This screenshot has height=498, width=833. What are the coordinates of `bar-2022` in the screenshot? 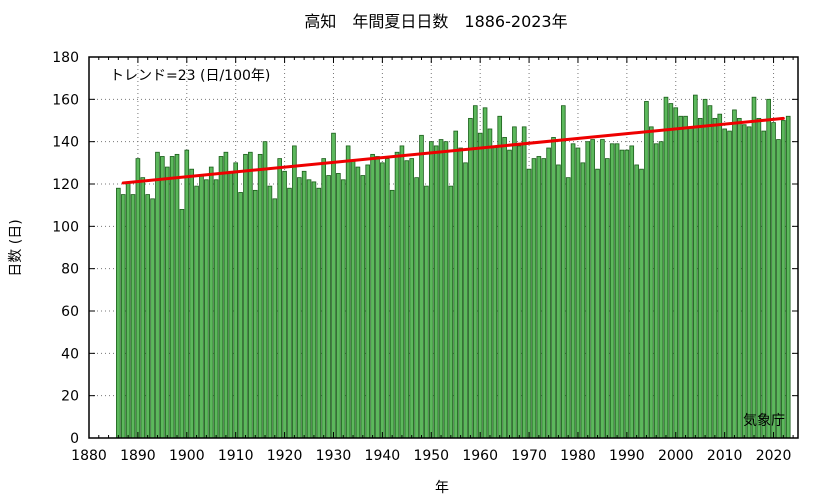 It's located at (783, 279).